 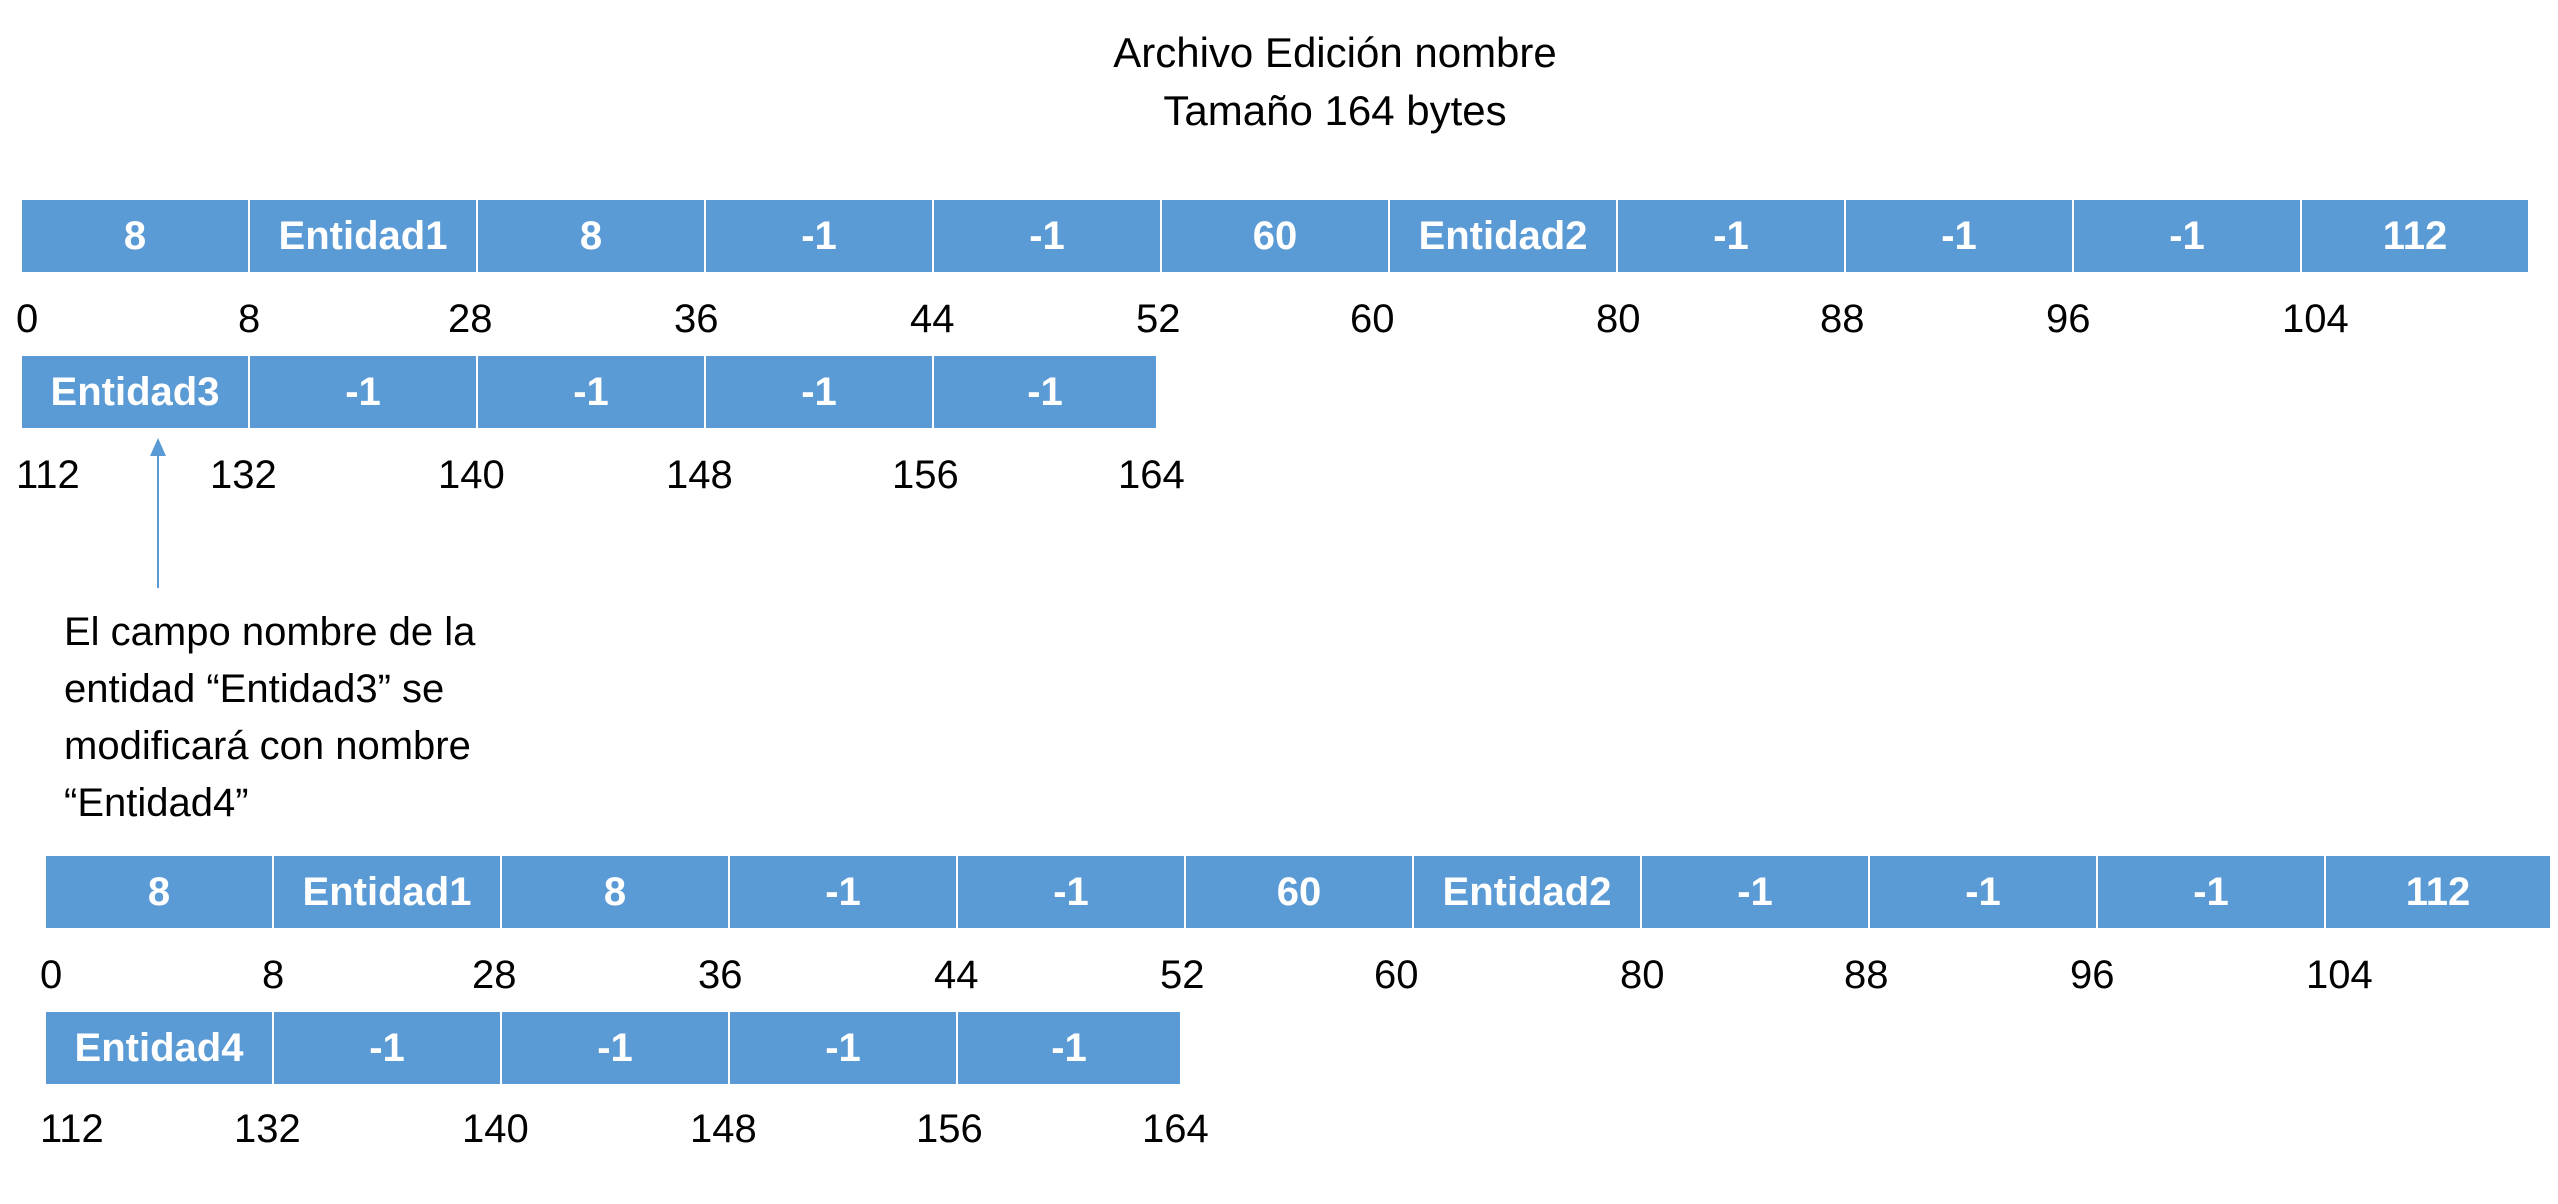 What do you see at coordinates (1279, 1129) in the screenshot?
I see `after-row2-offsets: 112 132 140 148 156 164` at bounding box center [1279, 1129].